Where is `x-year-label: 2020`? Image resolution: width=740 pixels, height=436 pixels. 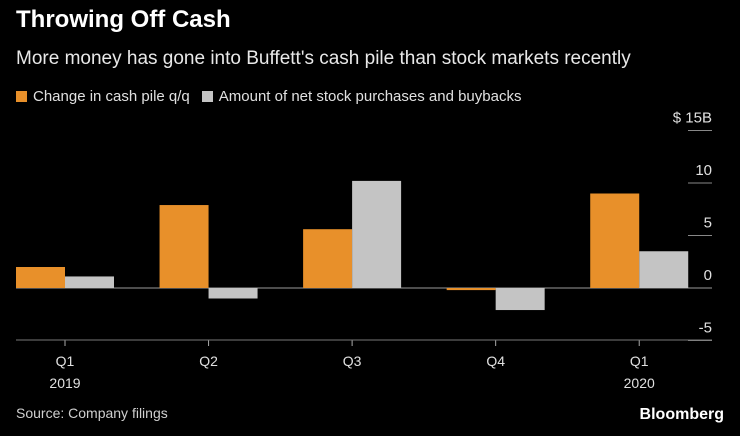 x-year-label: 2020 is located at coordinates (639, 383).